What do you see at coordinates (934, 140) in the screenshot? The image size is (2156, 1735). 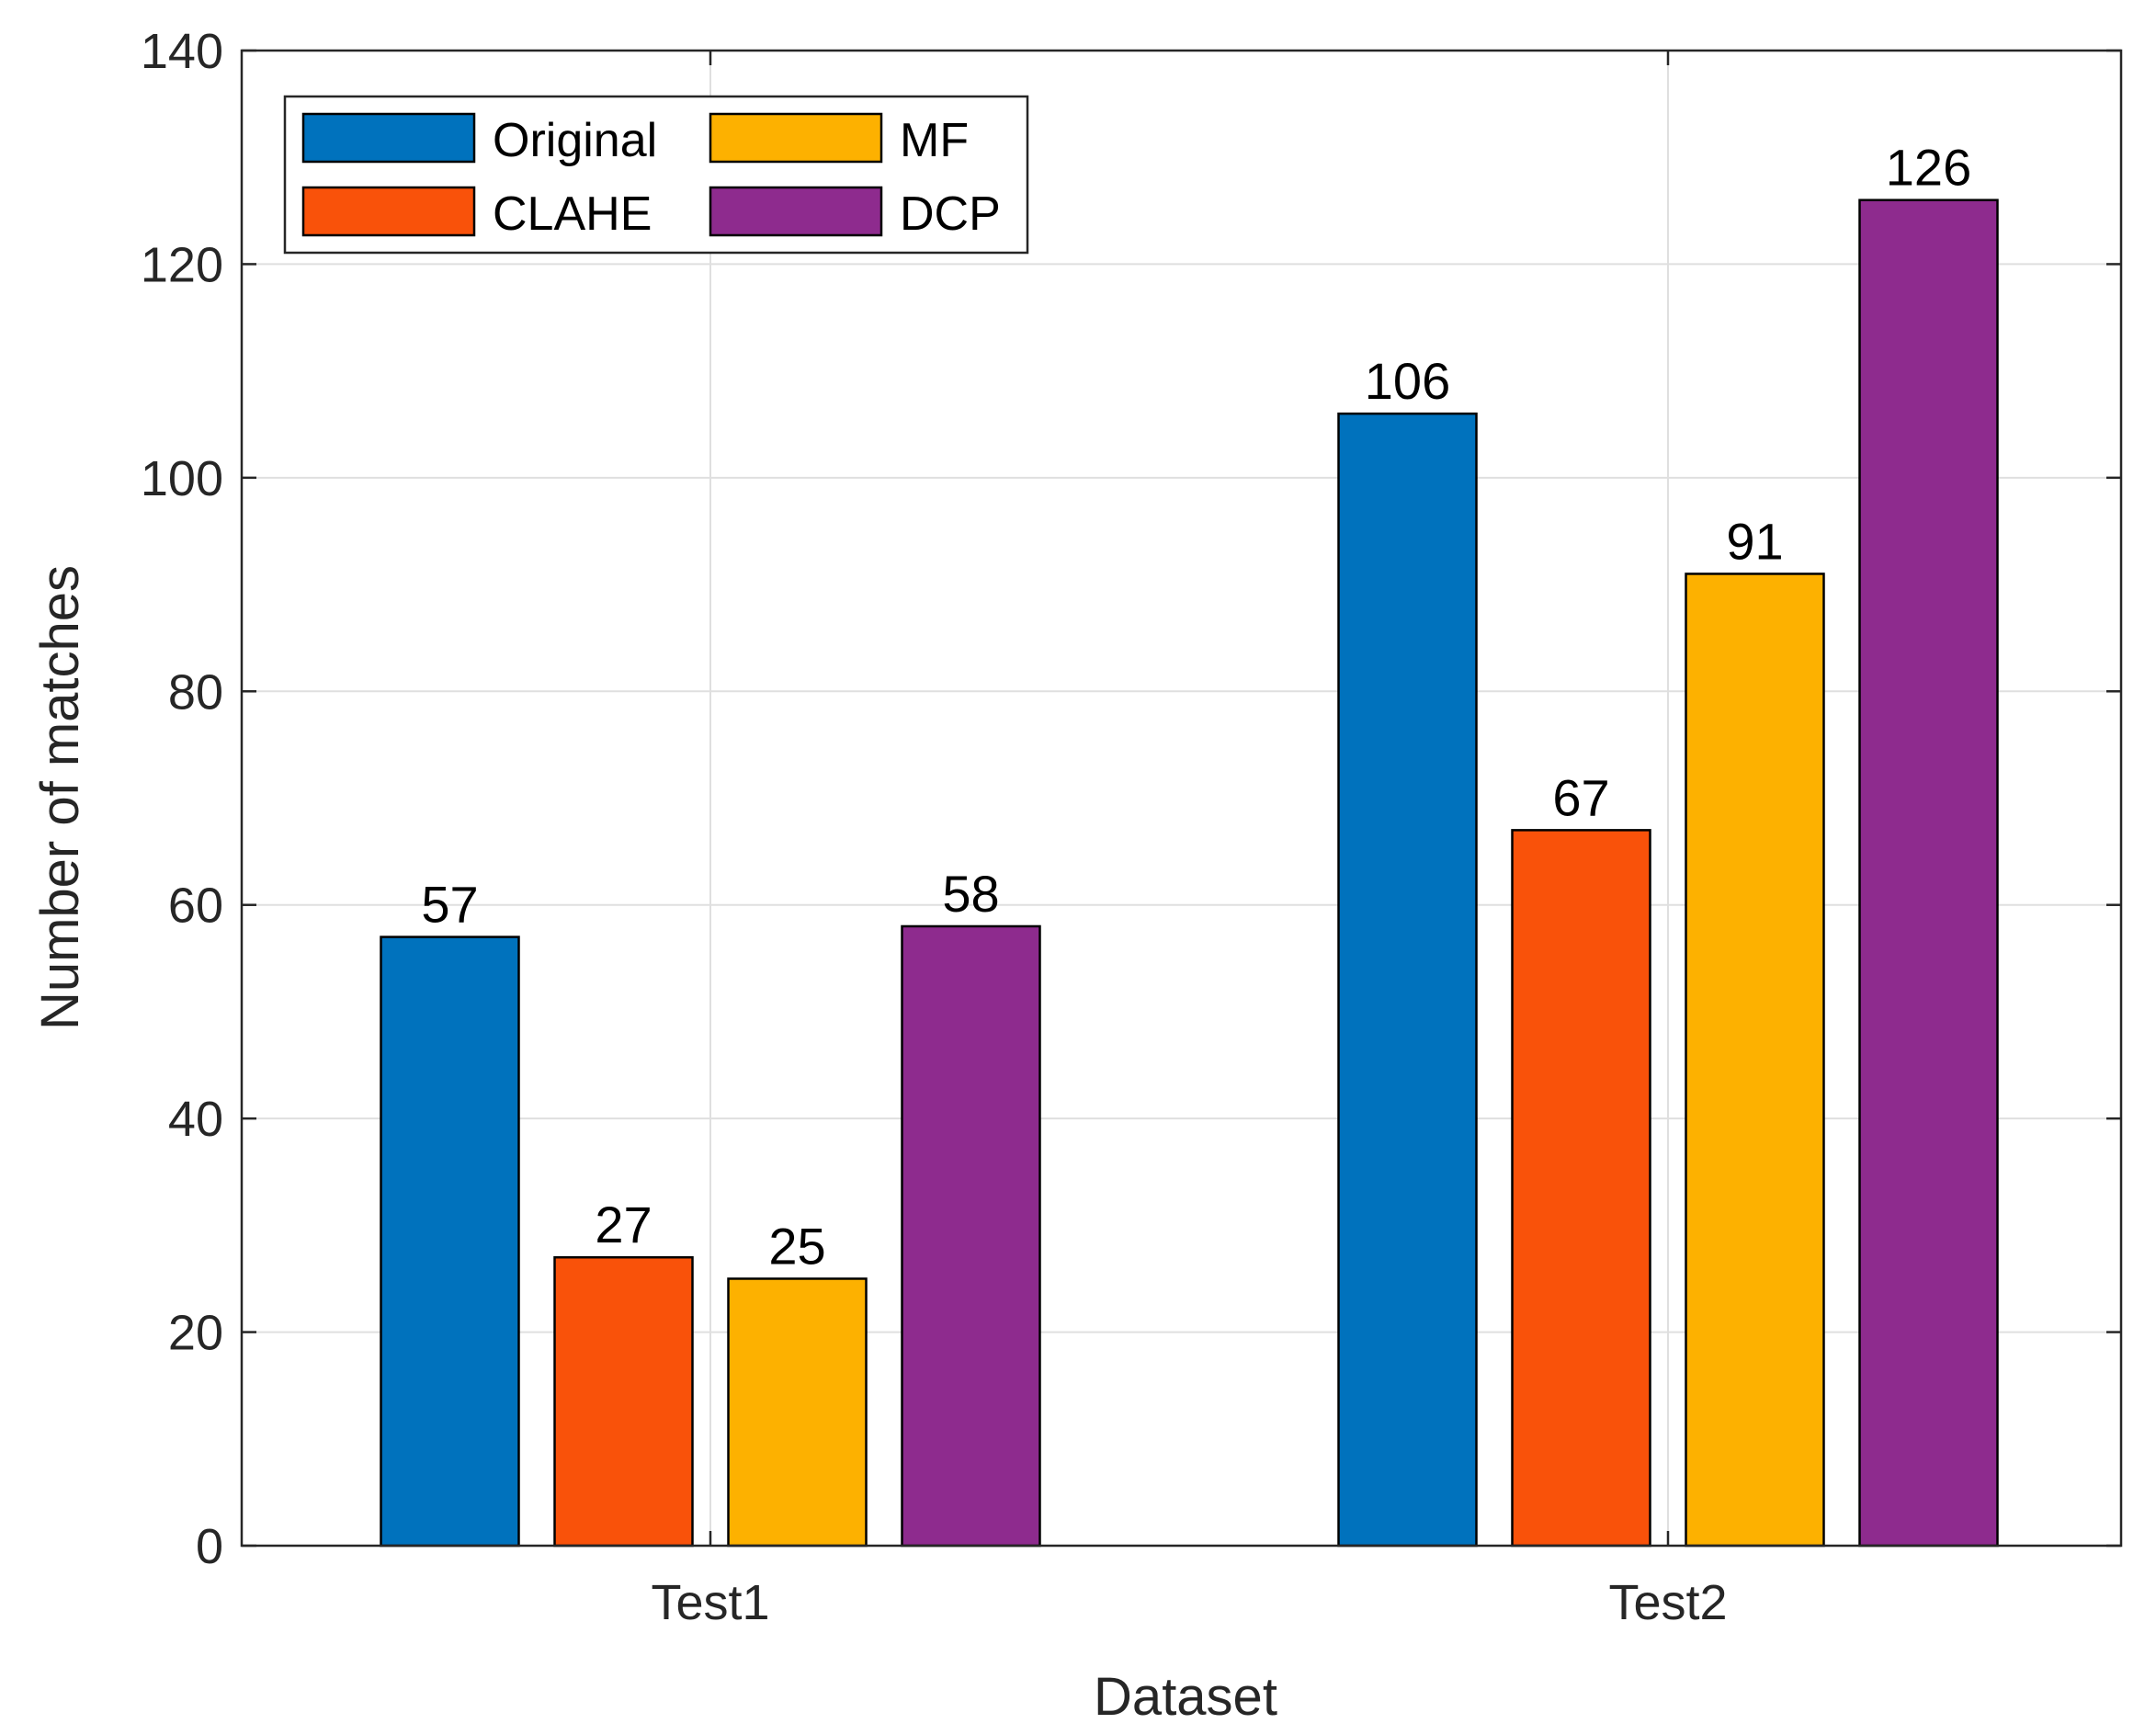 I see `legend-label-mf: MF` at bounding box center [934, 140].